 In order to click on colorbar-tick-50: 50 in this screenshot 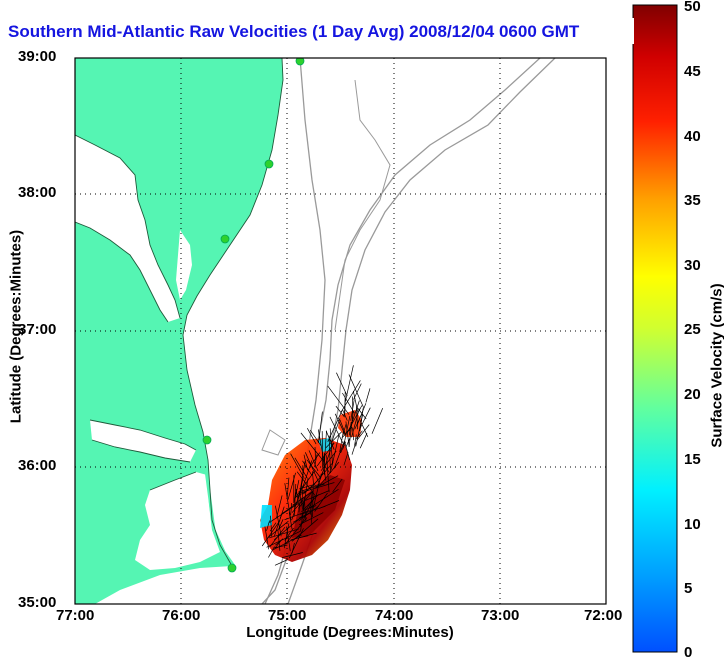, I will do `click(692, 7)`.